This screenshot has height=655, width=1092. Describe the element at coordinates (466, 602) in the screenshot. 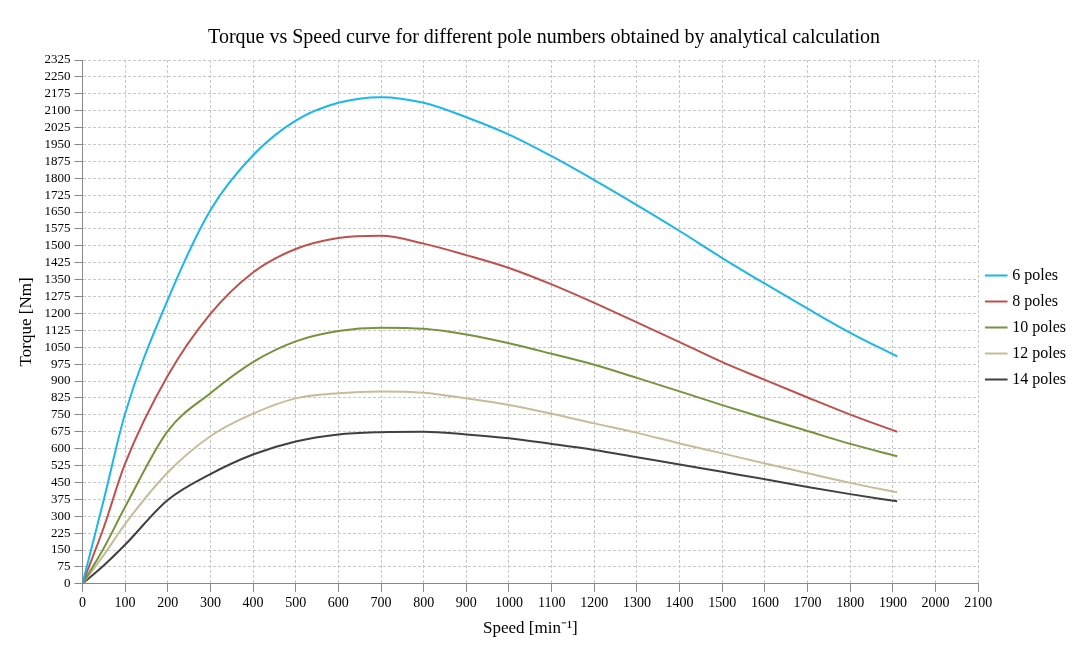

I see `x-tick-label: 900` at that location.